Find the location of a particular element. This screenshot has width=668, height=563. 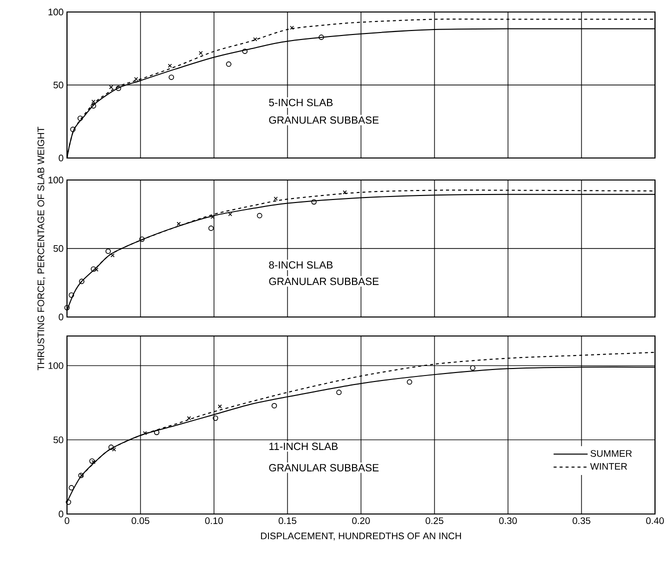

annotation: 11-INCH SLAB is located at coordinates (303, 446).